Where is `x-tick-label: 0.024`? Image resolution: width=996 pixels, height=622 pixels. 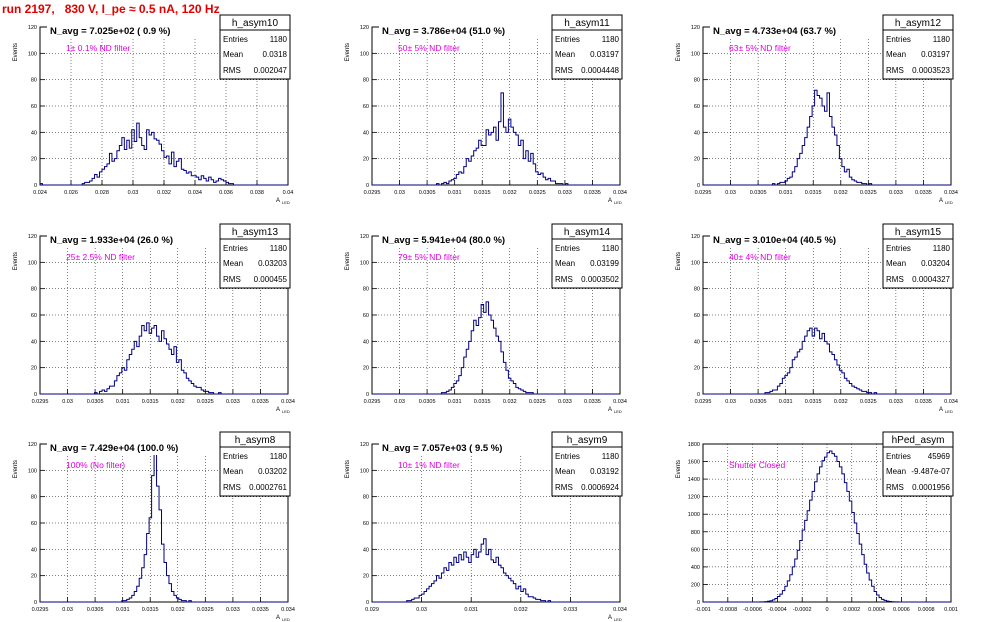 x-tick-label: 0.024 is located at coordinates (40, 193).